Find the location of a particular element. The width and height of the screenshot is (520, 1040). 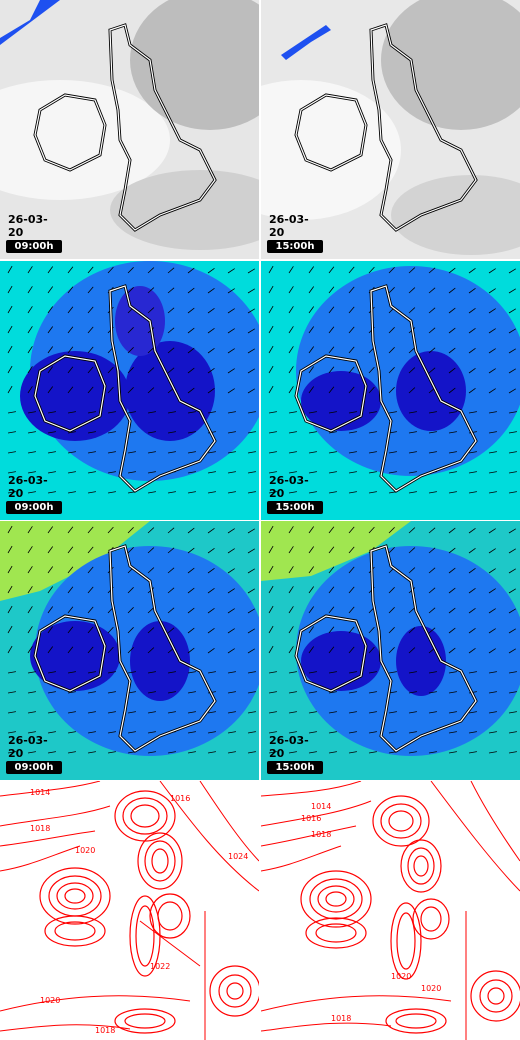

map-time: 09:00h is located at coordinates (34, 246).